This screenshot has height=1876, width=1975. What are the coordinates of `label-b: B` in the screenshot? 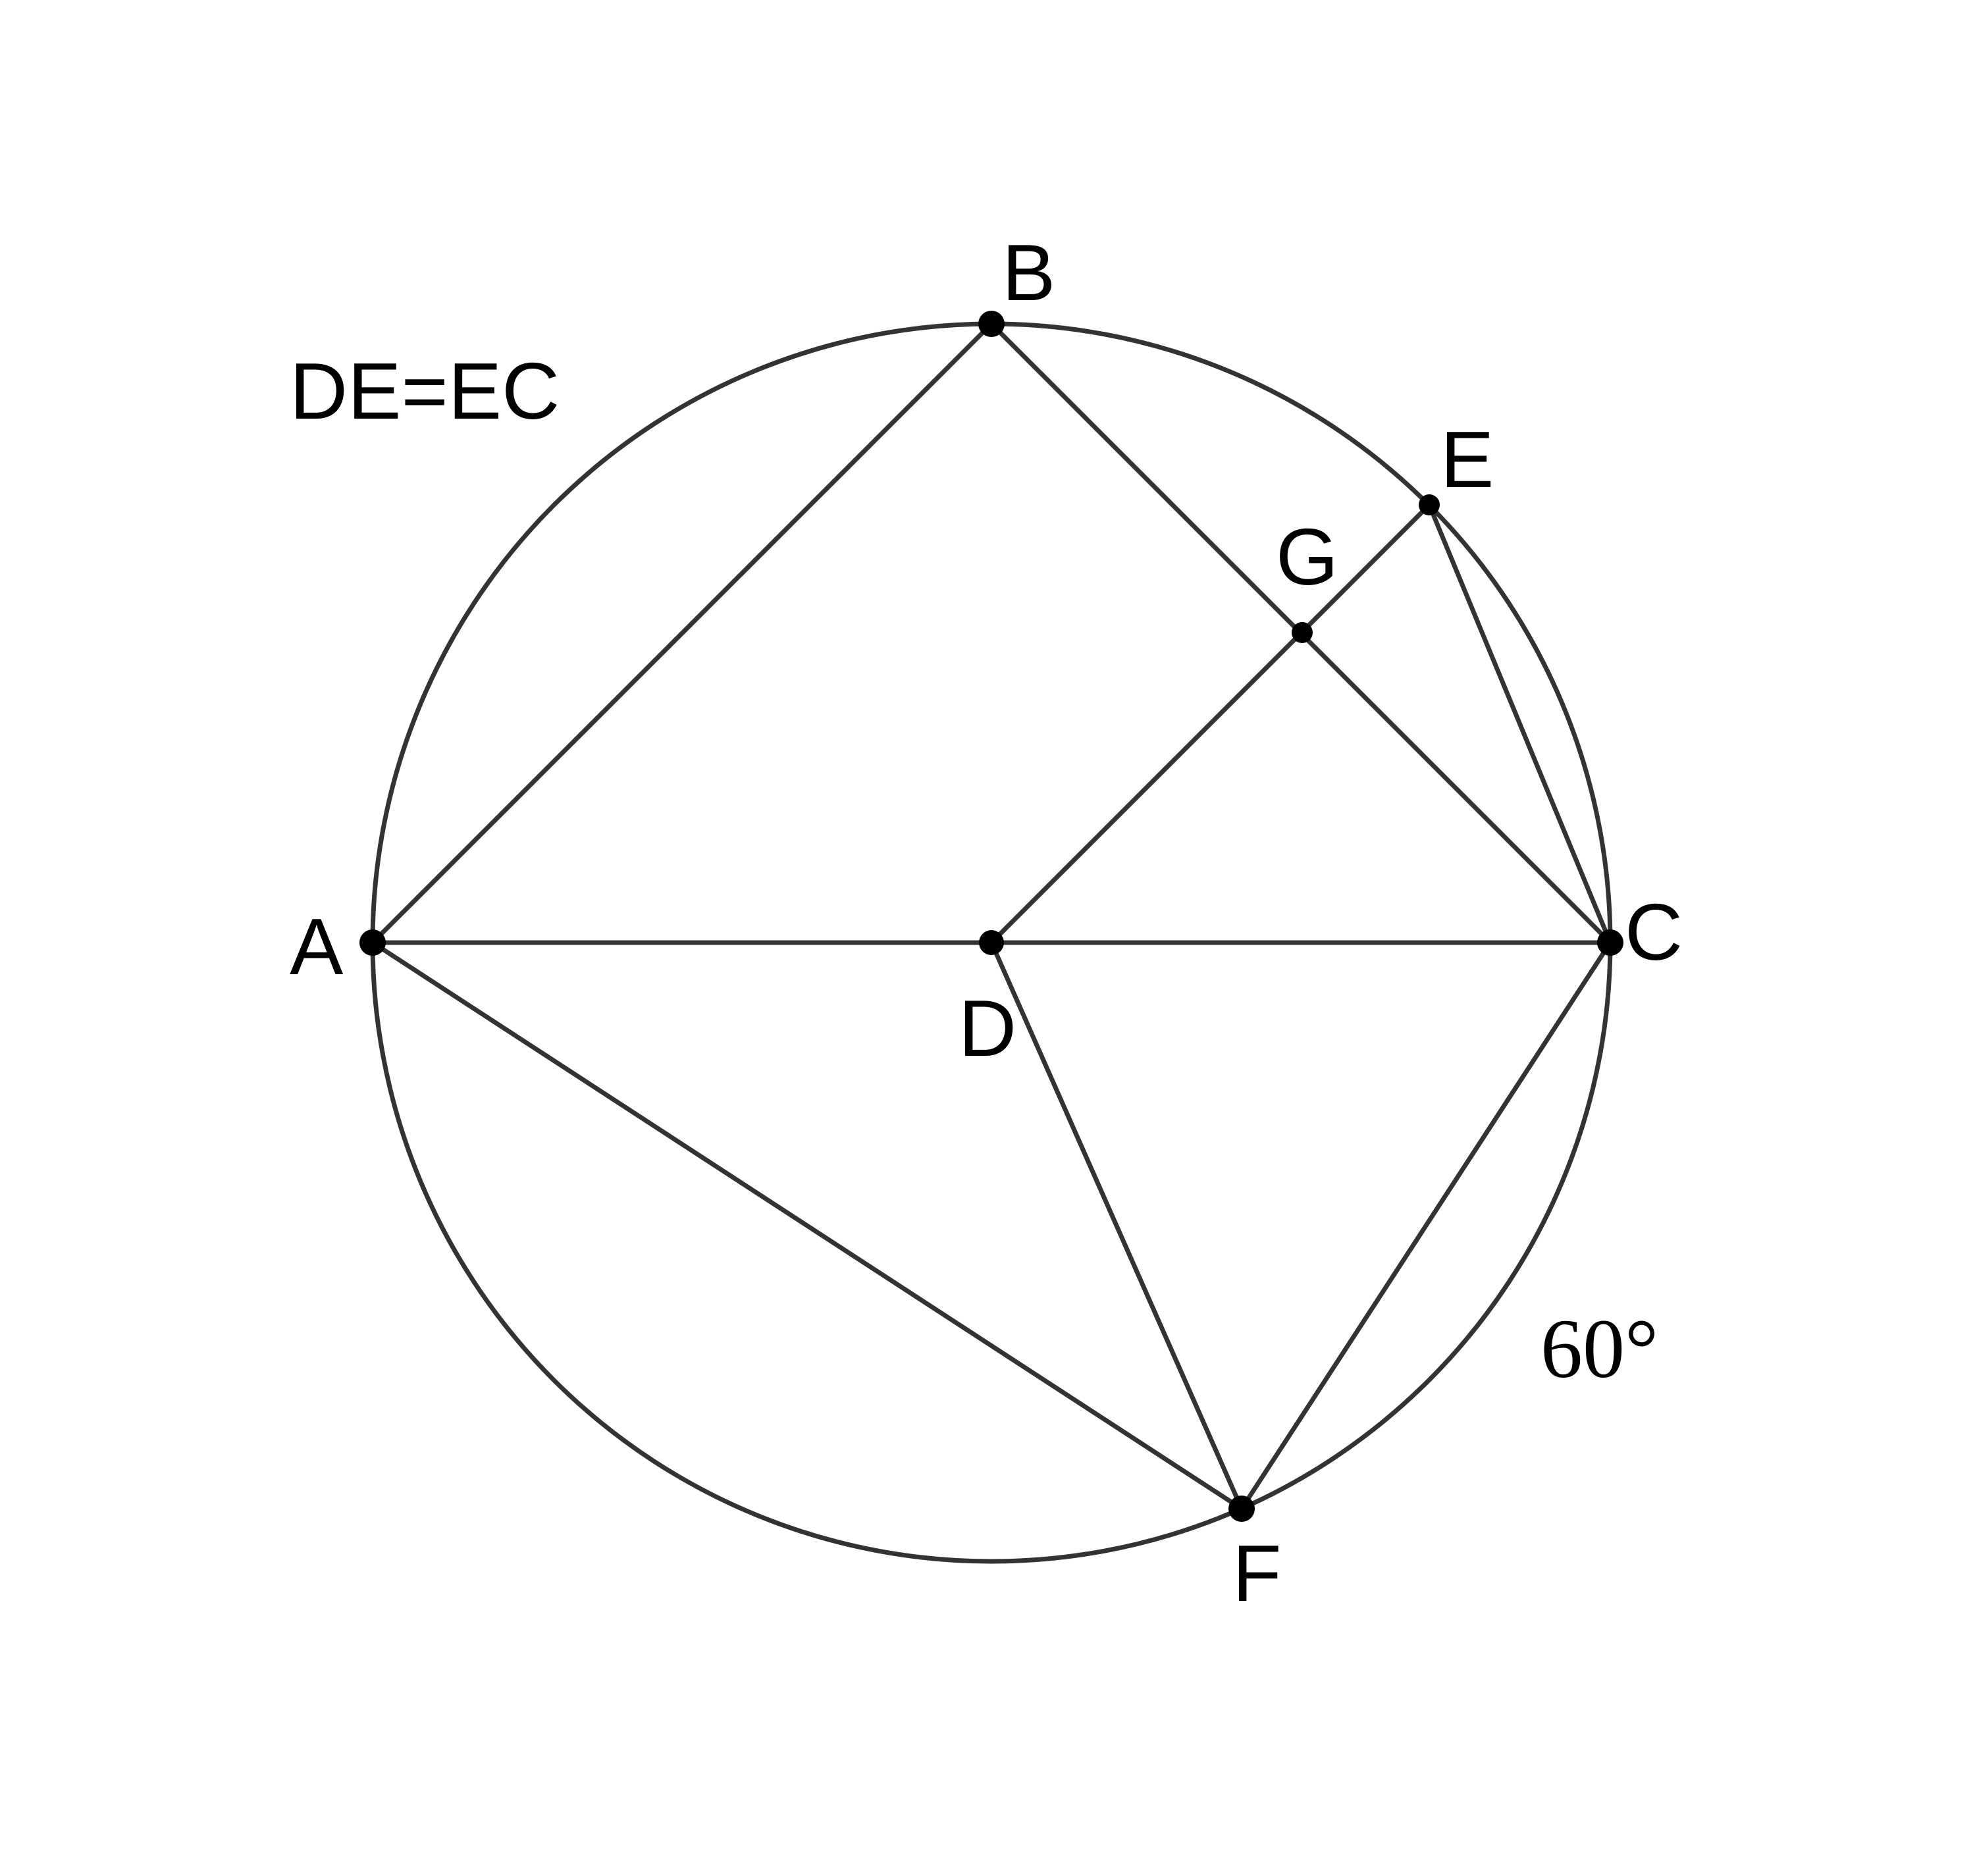 It's located at (1028, 272).